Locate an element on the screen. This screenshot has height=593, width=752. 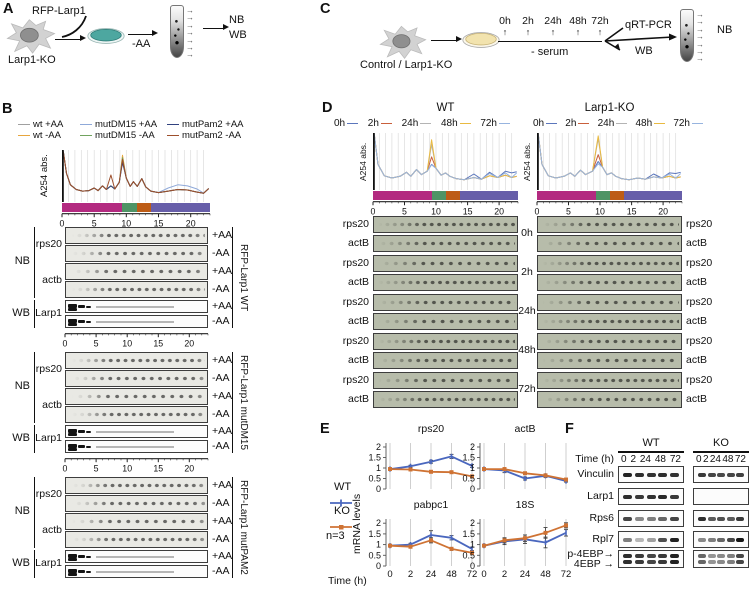
b-legend-item: mutPam2 -AA is located at coordinates (204, 135).